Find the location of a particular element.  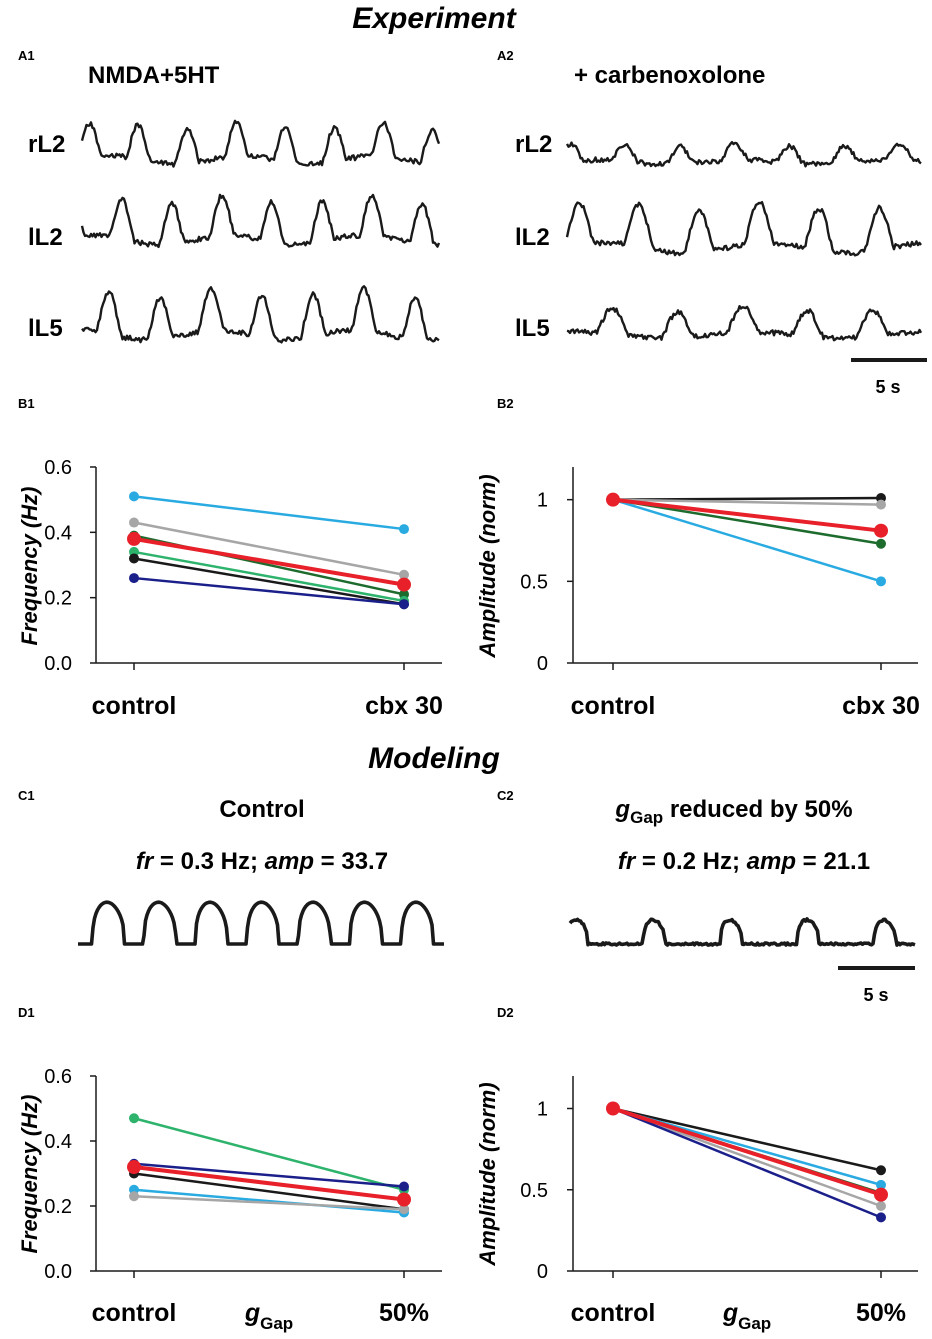

a2-trace-ll2 is located at coordinates (743, 229).